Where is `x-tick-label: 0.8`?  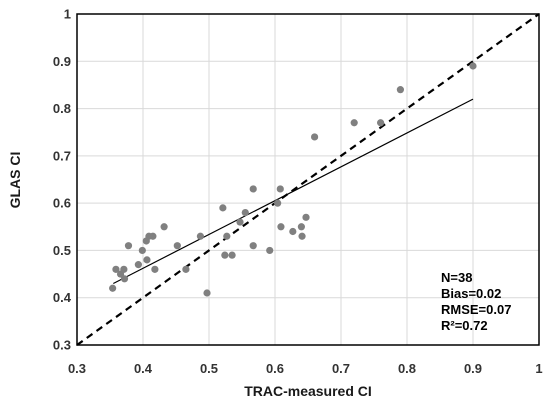 x-tick-label: 0.8 is located at coordinates (407, 368).